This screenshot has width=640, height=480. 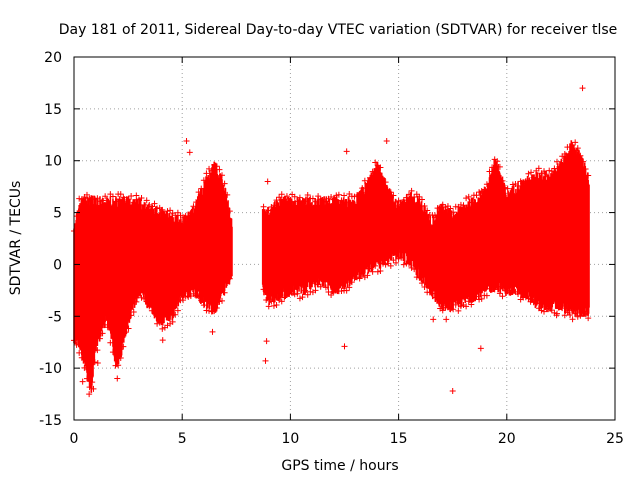 What do you see at coordinates (53, 162) in the screenshot?
I see `y-tick-label: 10` at bounding box center [53, 162].